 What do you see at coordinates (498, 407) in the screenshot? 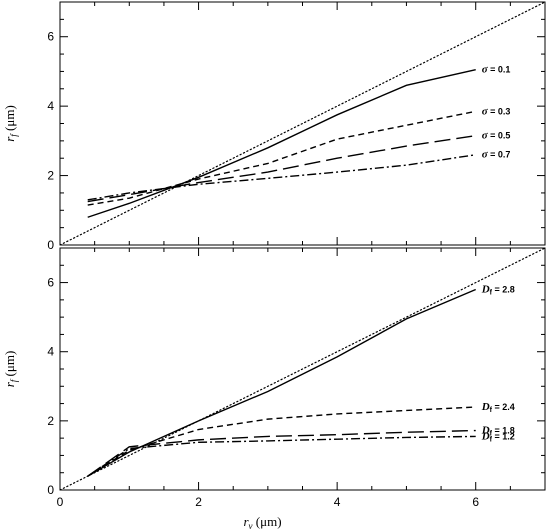
I see `series-label-1: Df = 2.4` at bounding box center [498, 407].